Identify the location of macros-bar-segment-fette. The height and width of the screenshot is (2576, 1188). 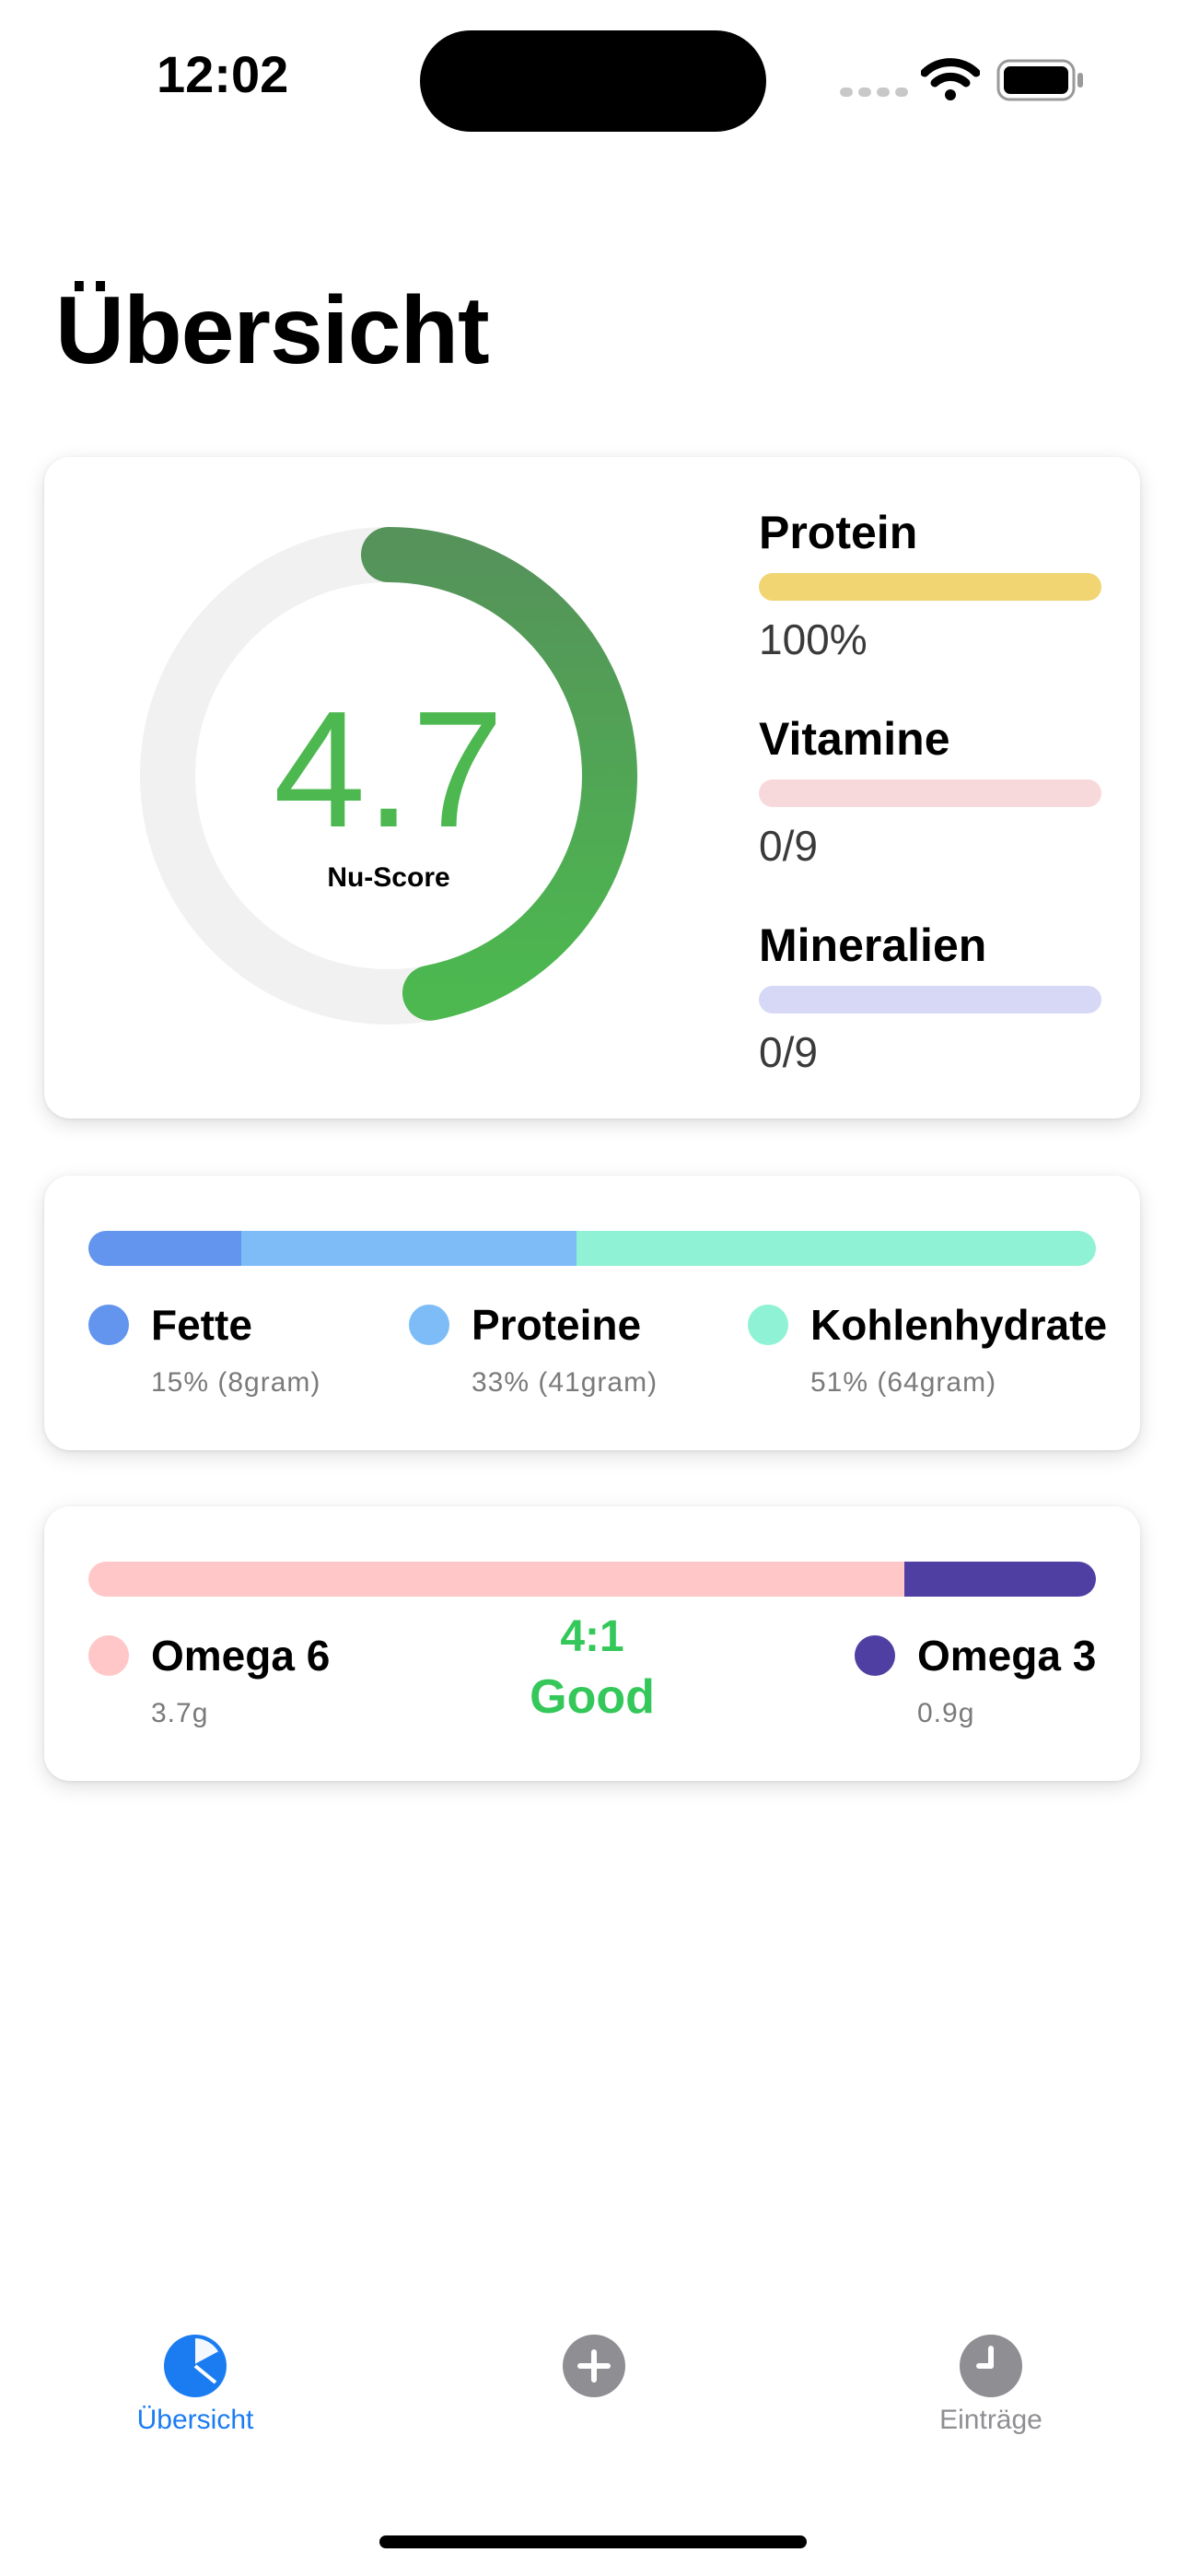
(164, 1248).